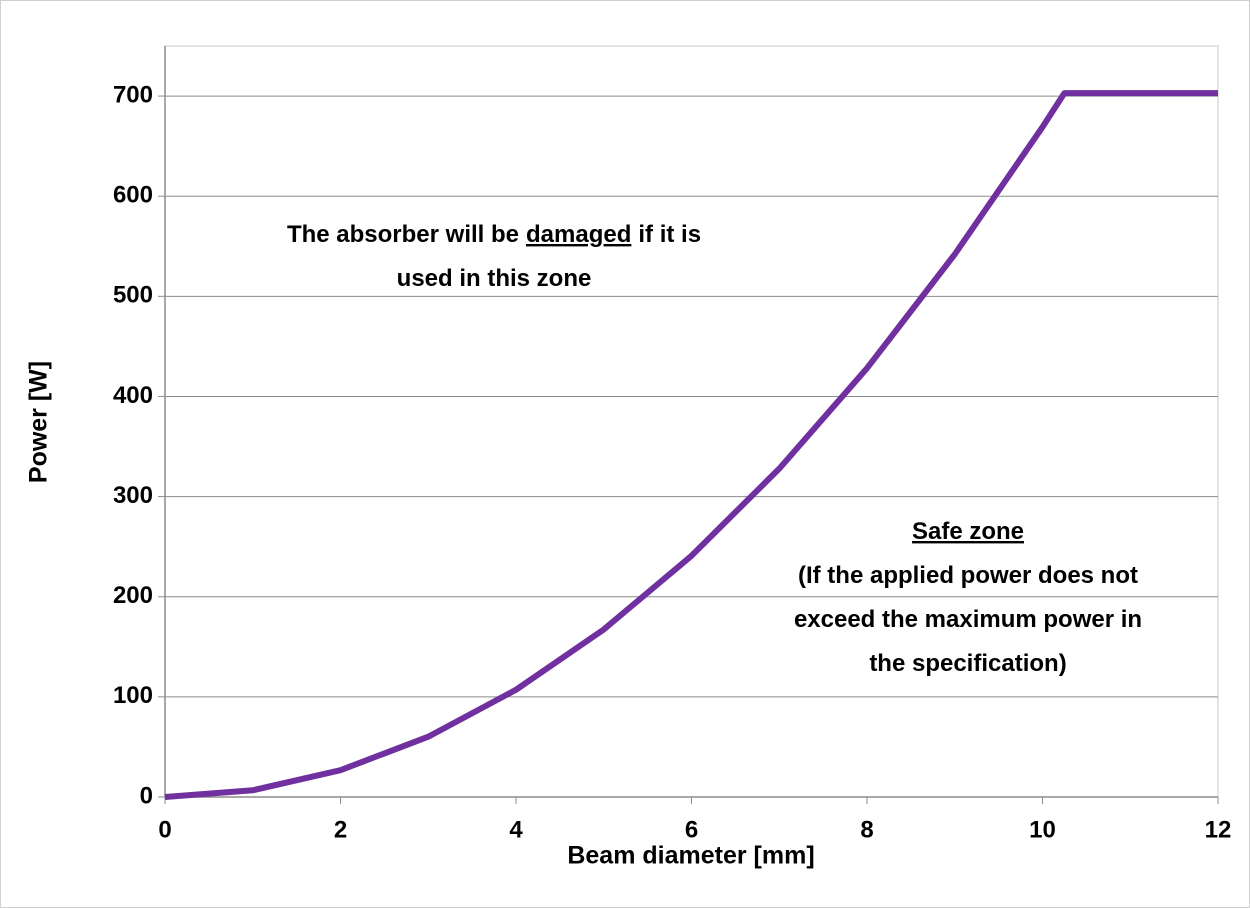 This screenshot has width=1250, height=908. I want to click on annotation-text: Safe zone, so click(968, 531).